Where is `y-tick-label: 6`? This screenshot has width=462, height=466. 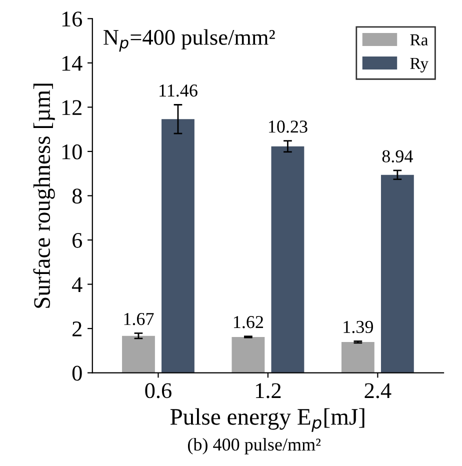
y-tick-label: 6 is located at coordinates (77, 240).